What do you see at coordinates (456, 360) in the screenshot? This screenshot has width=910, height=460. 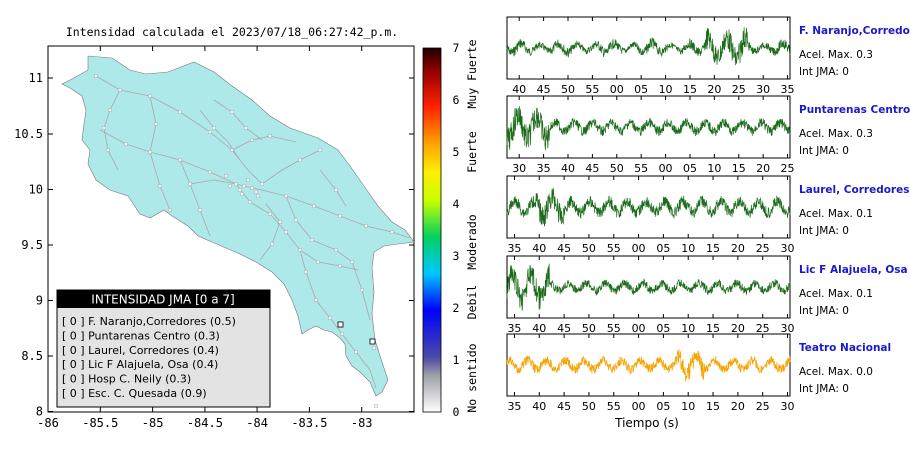 I see `colorbar-tick-label: 1` at bounding box center [456, 360].